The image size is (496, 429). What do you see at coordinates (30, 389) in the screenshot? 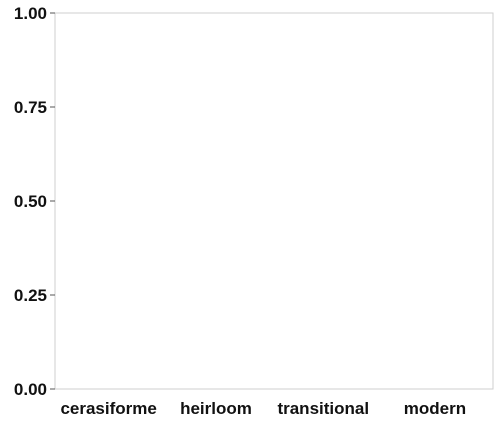
I see `y-tick-label: 0.00` at bounding box center [30, 389].